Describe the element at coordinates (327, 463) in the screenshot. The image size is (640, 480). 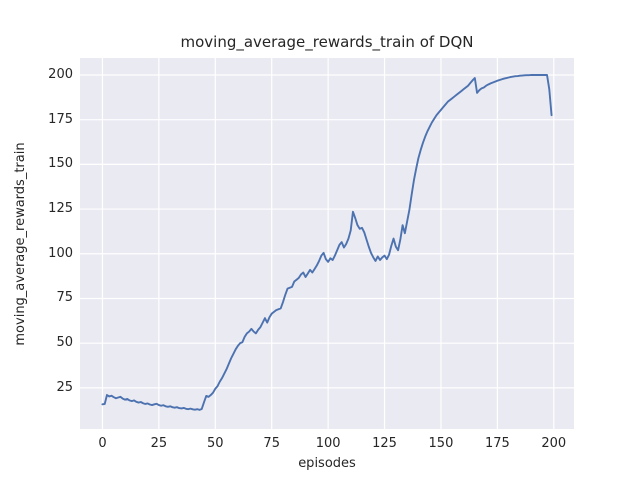
I see `x-axis-label: episodes` at that location.